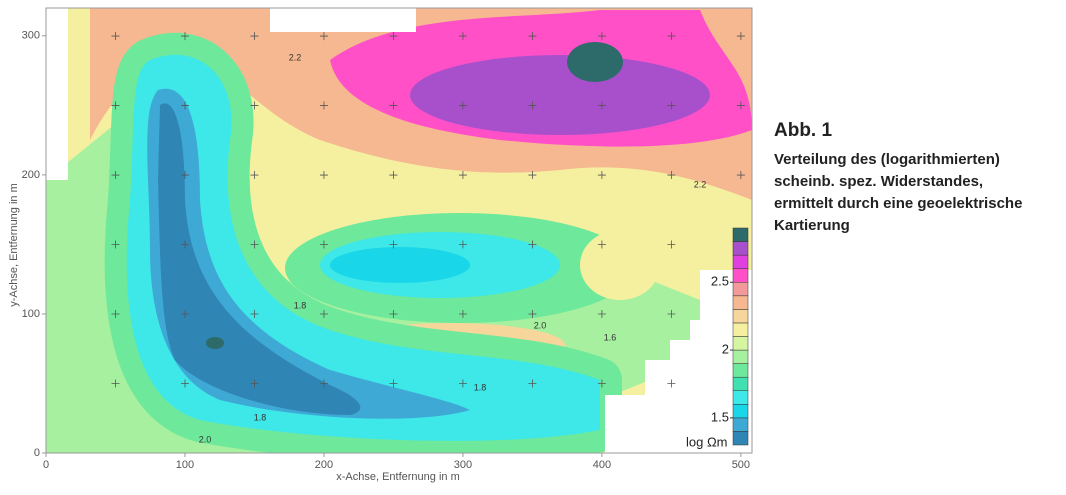 This screenshot has height=495, width=1066. Describe the element at coordinates (398, 477) in the screenshot. I see `x-axis-label: x-Achse, Entfernung in m` at that location.